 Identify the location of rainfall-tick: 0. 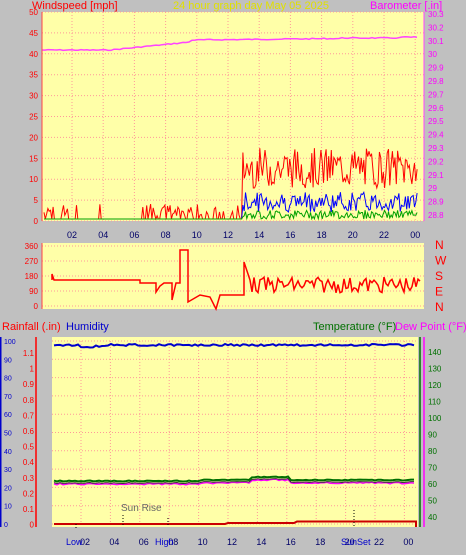
(32, 525).